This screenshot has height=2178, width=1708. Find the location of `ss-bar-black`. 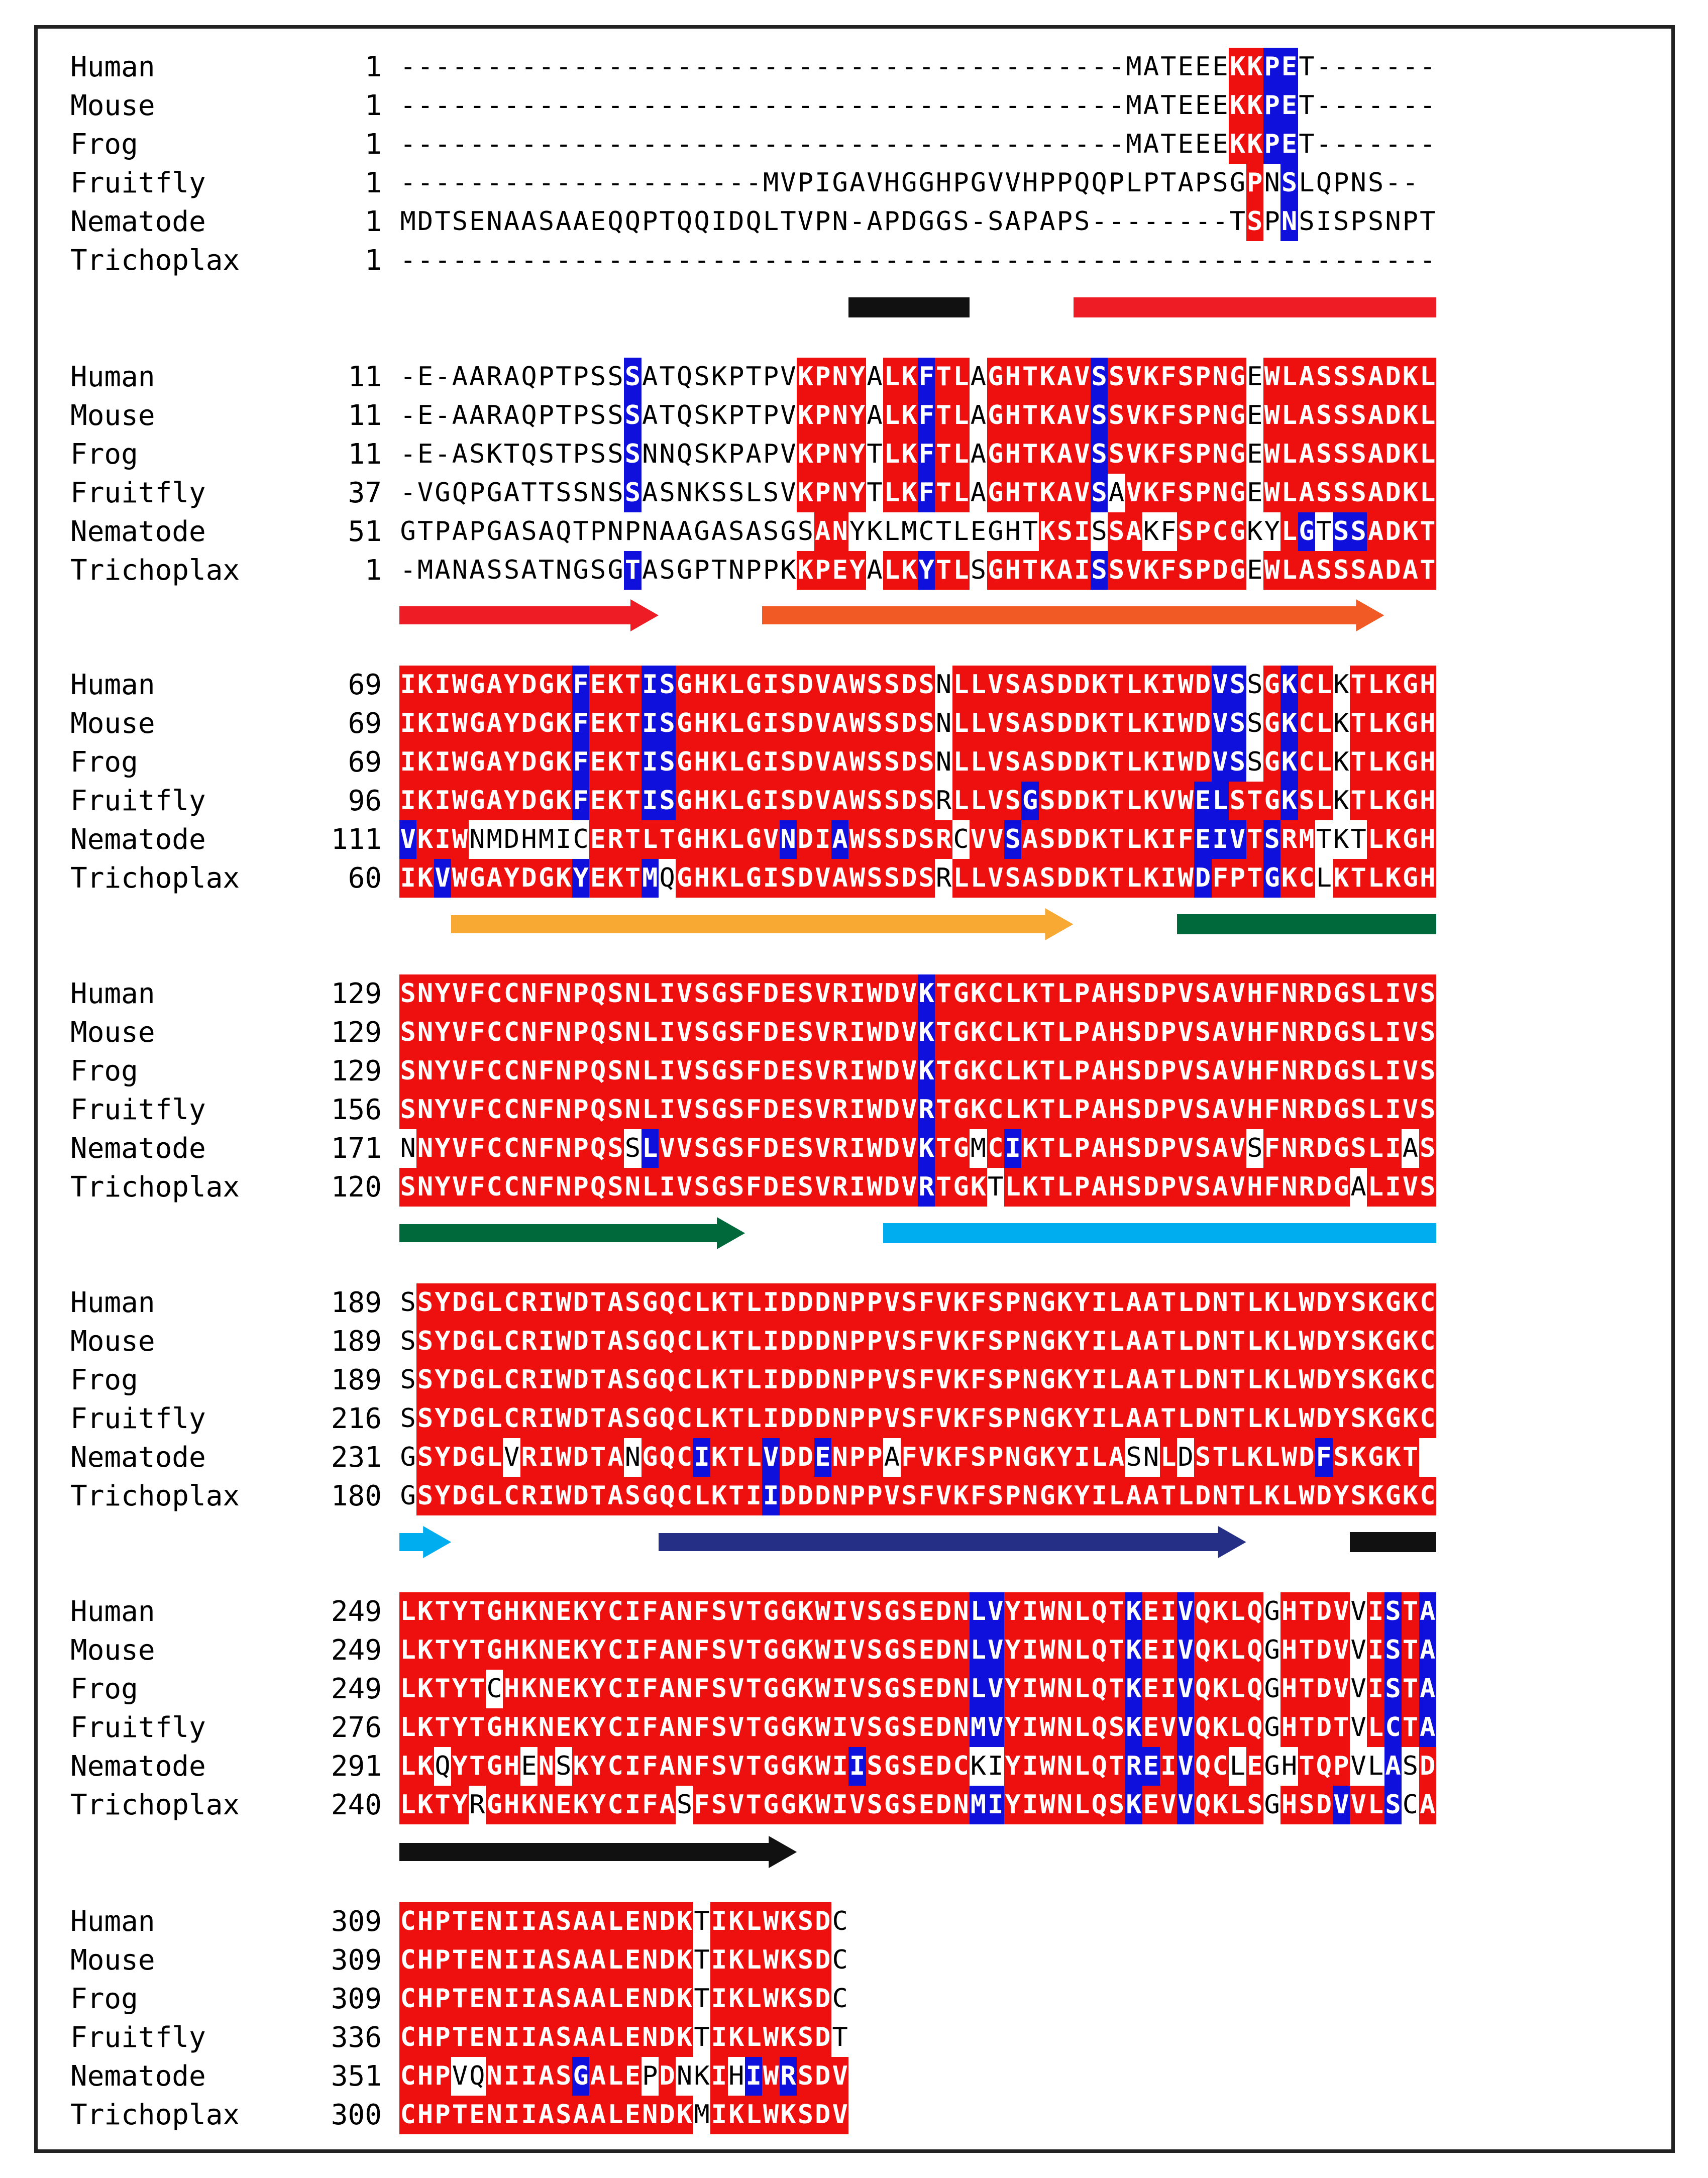

ss-bar-black is located at coordinates (1393, 1542).